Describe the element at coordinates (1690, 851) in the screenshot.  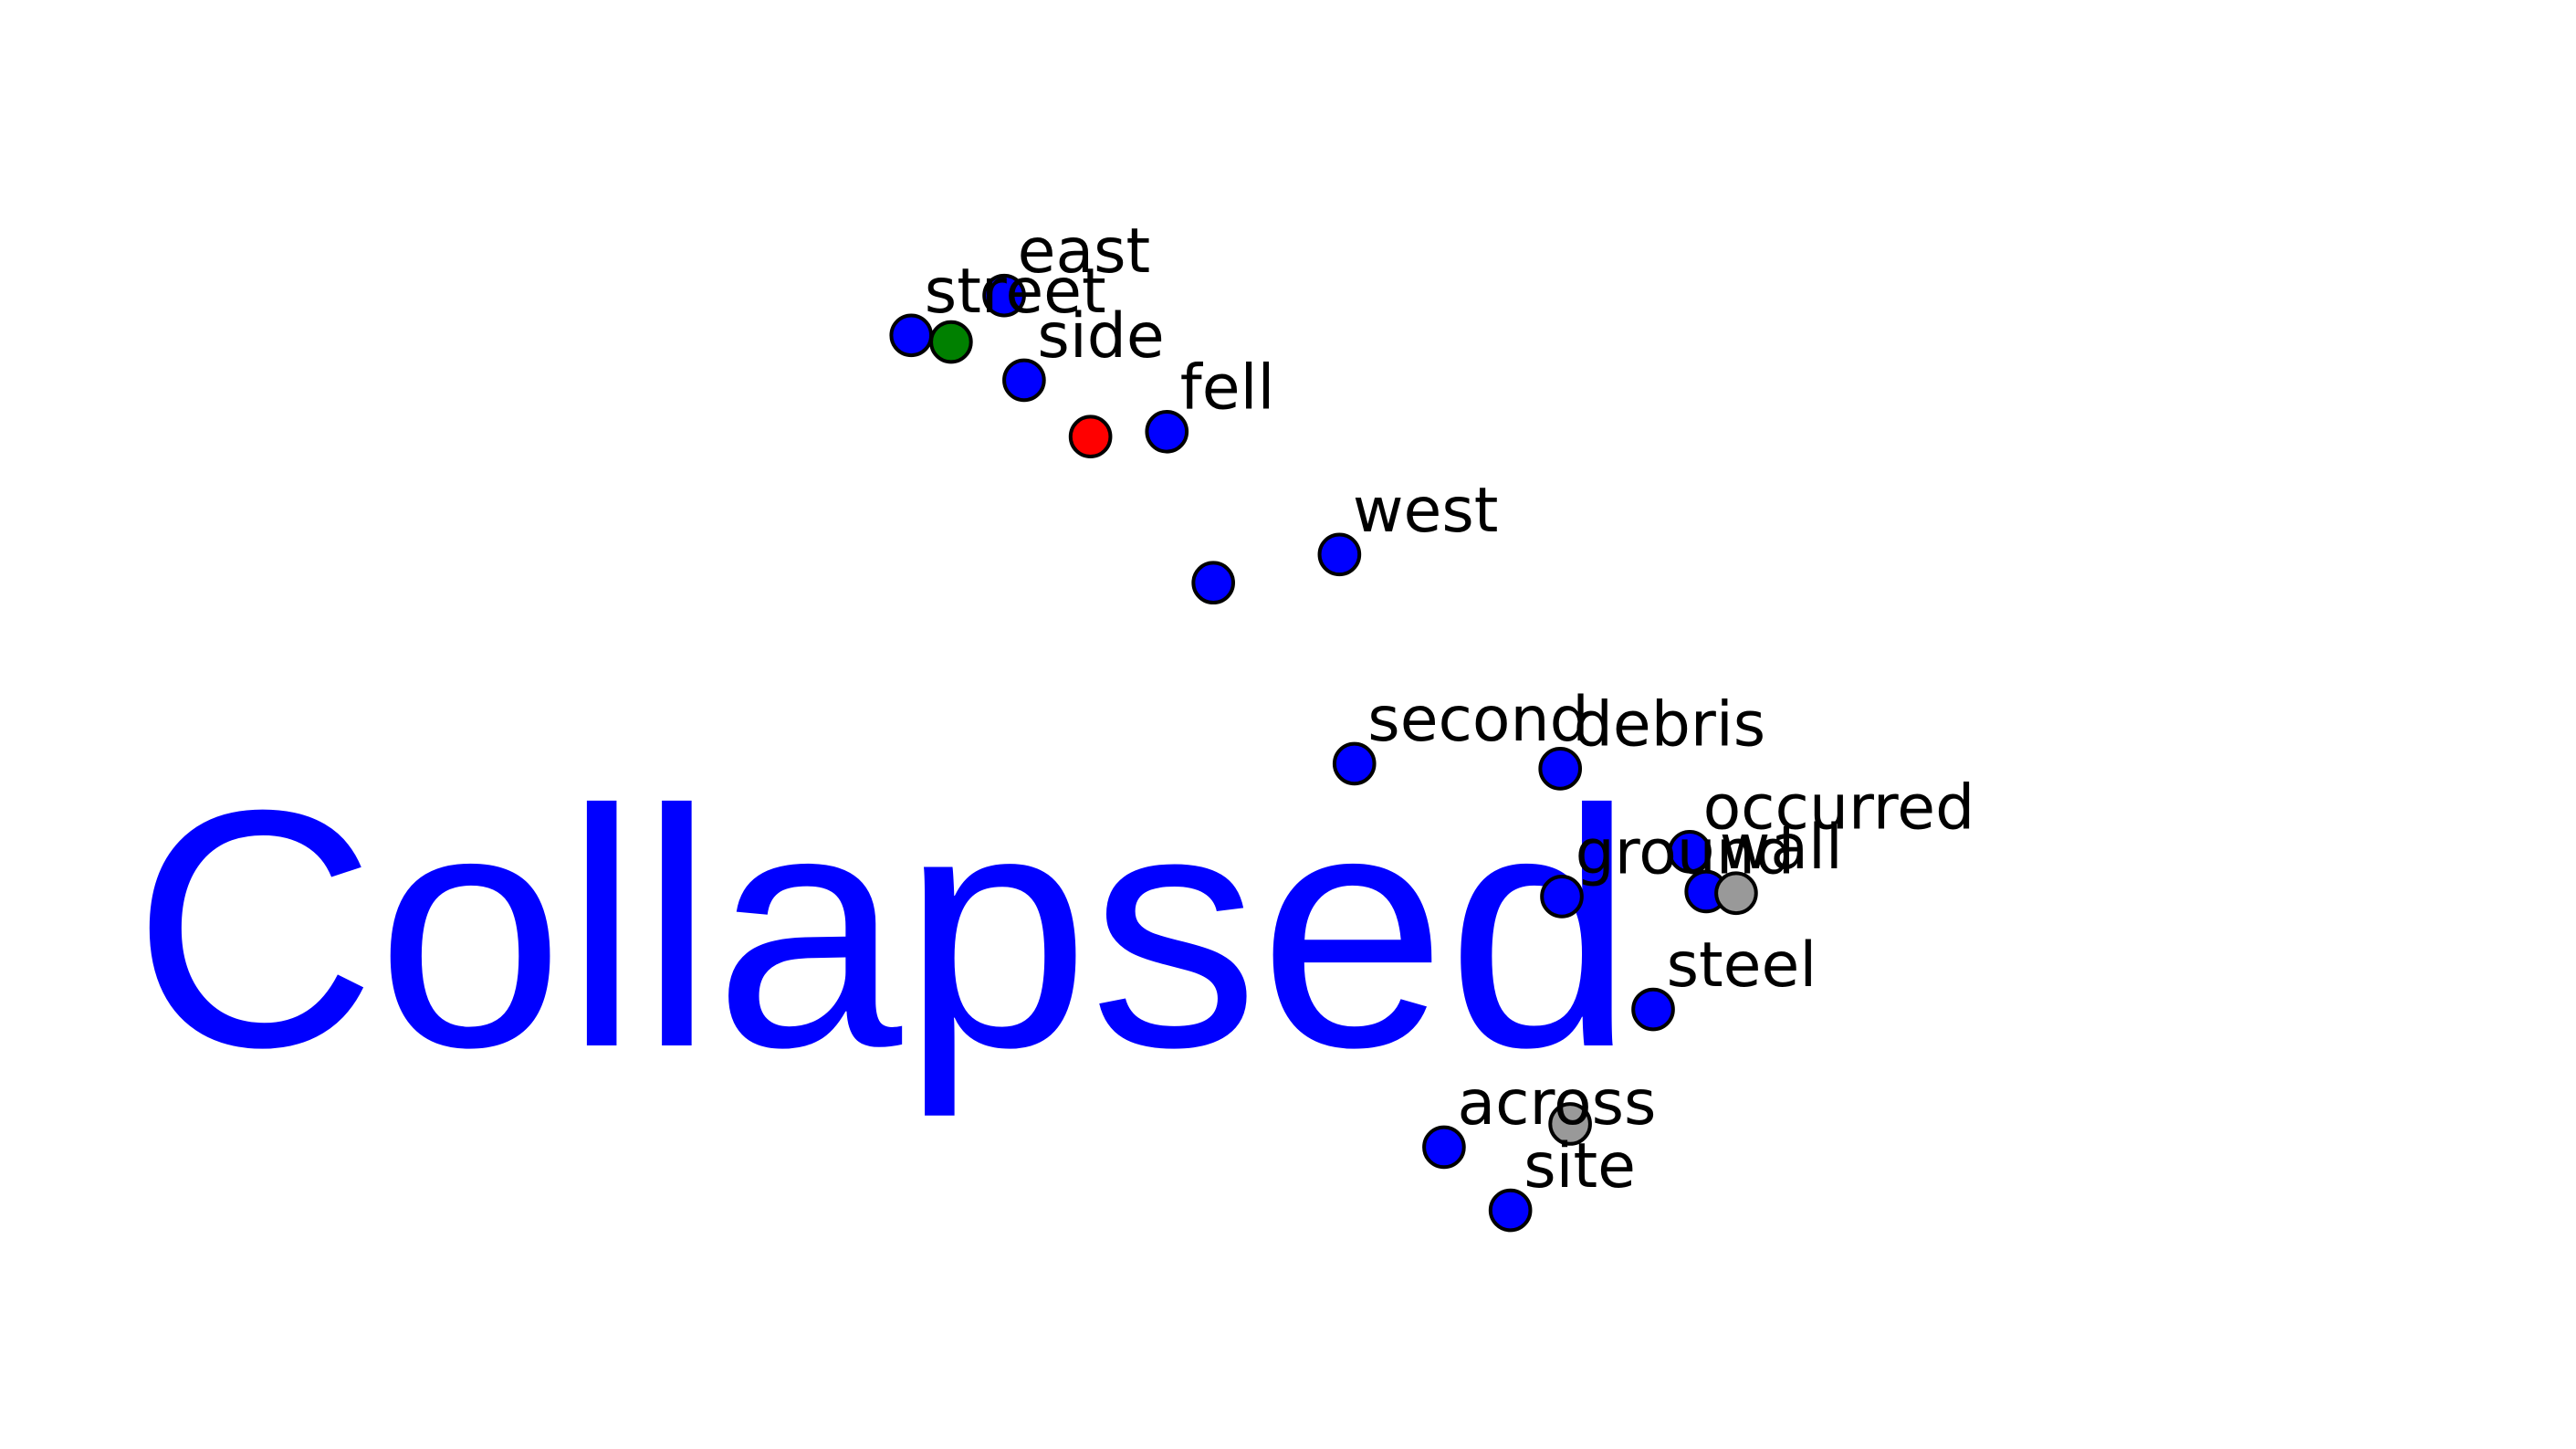
I see `point-marker-occurred` at that location.